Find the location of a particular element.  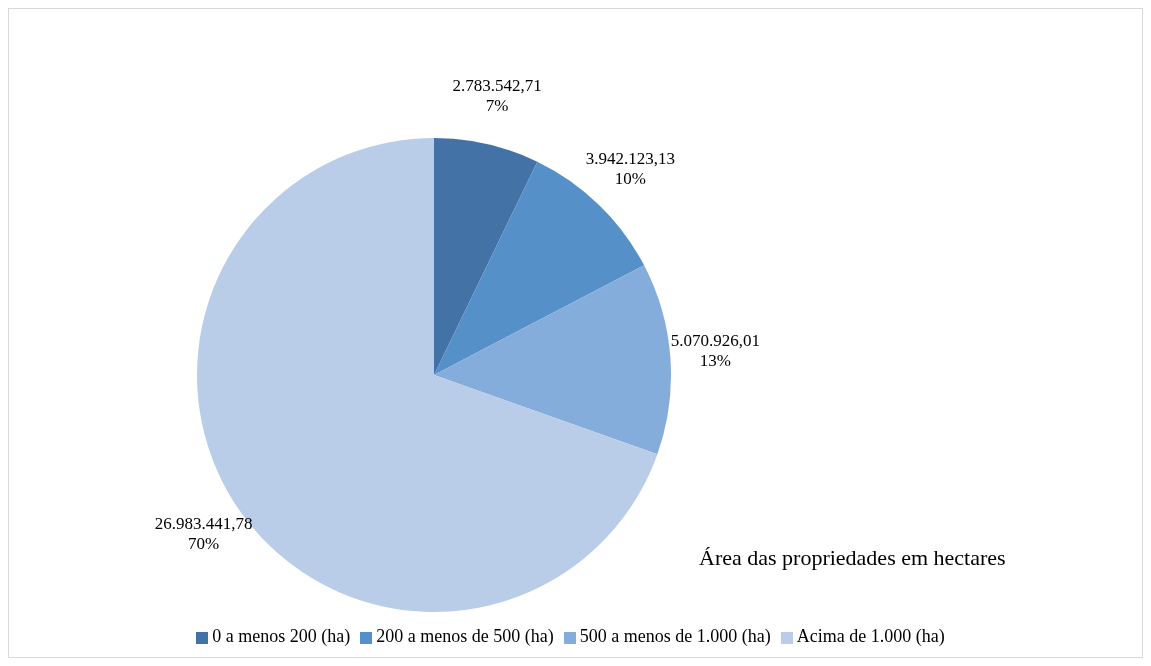

legend-label: 500 a menos de 1.000 (ha) is located at coordinates (675, 636).